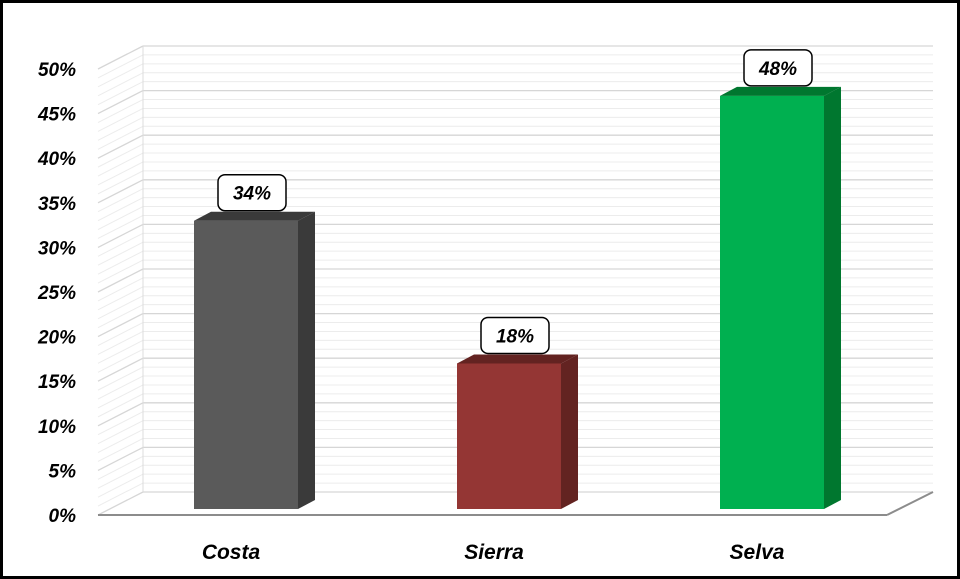 This screenshot has width=960, height=579. I want to click on bar-costa, so click(246, 364).